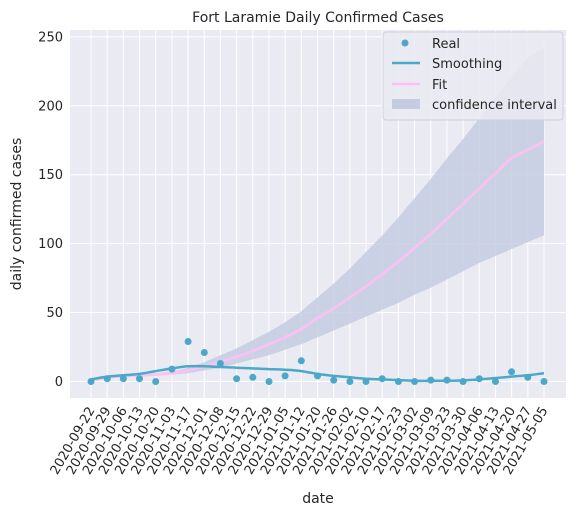 This screenshot has width=578, height=518. I want to click on y-tick-label: 150, so click(50, 175).